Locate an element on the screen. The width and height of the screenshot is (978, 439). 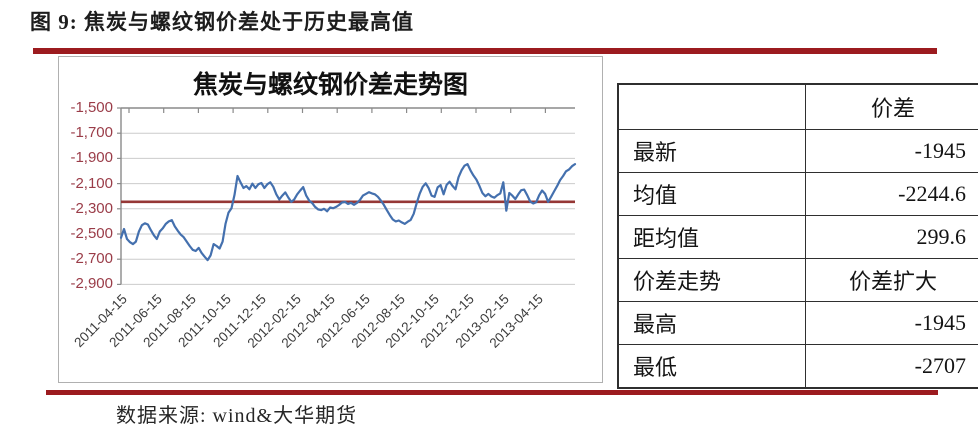
table-row: 最高 -1945 is located at coordinates (797, 323).